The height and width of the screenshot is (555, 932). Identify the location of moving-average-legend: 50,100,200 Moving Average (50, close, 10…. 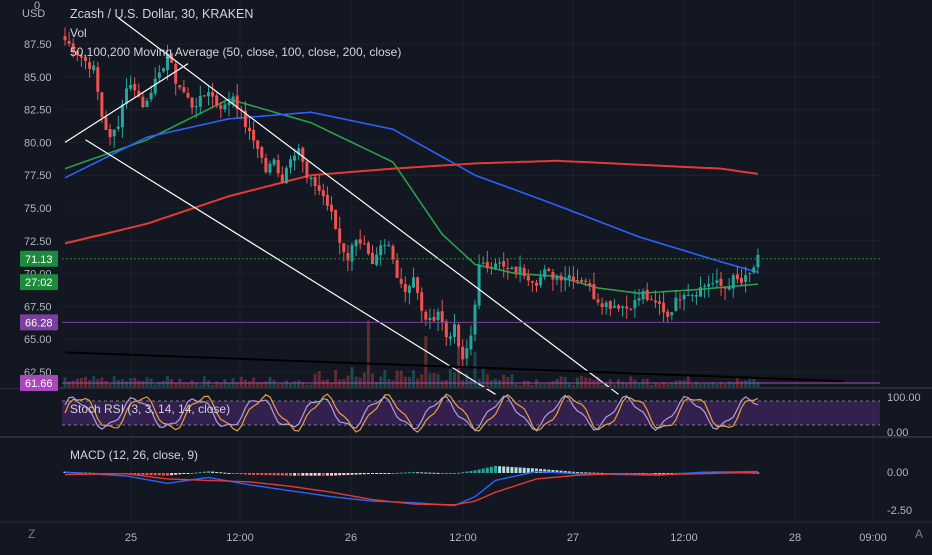
(236, 52).